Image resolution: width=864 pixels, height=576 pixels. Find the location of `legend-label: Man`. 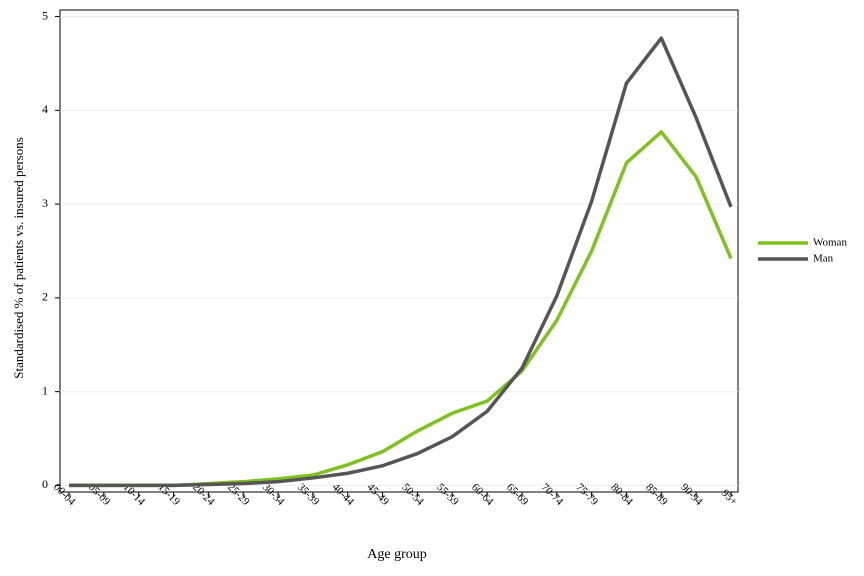

legend-label: Man is located at coordinates (823, 259).